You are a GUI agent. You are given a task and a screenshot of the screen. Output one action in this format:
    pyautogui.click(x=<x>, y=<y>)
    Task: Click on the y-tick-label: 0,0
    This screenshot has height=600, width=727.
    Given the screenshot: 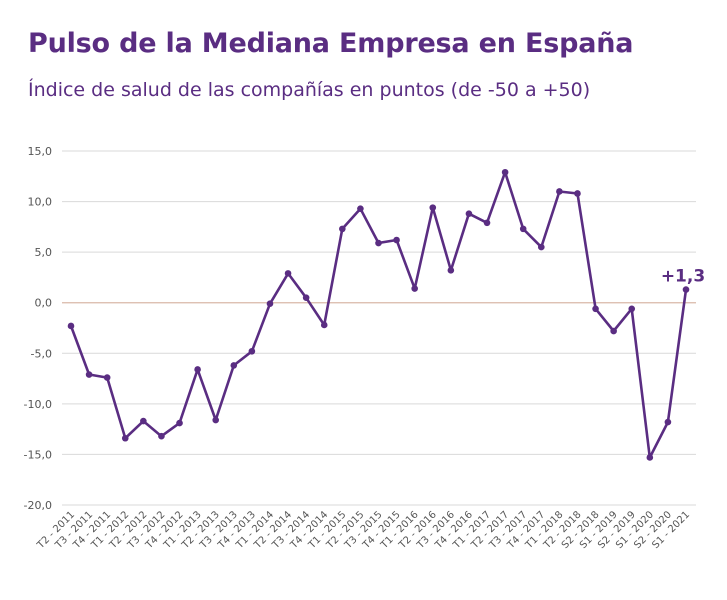 What is the action you would take?
    pyautogui.click(x=44, y=303)
    